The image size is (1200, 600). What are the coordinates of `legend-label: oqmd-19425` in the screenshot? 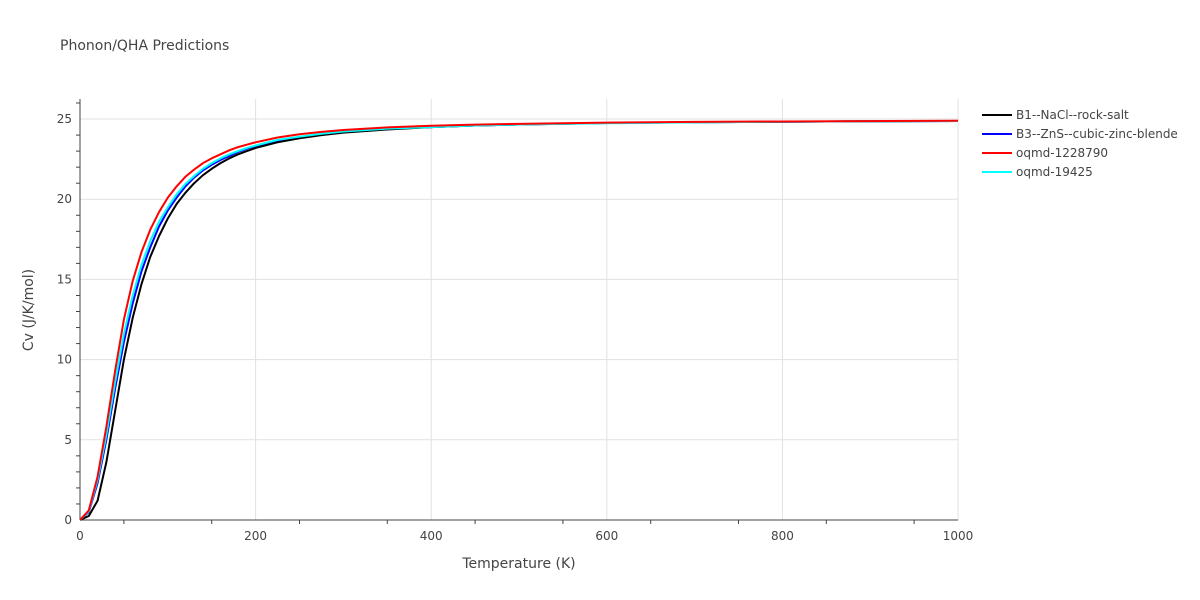 It's located at (1054, 172).